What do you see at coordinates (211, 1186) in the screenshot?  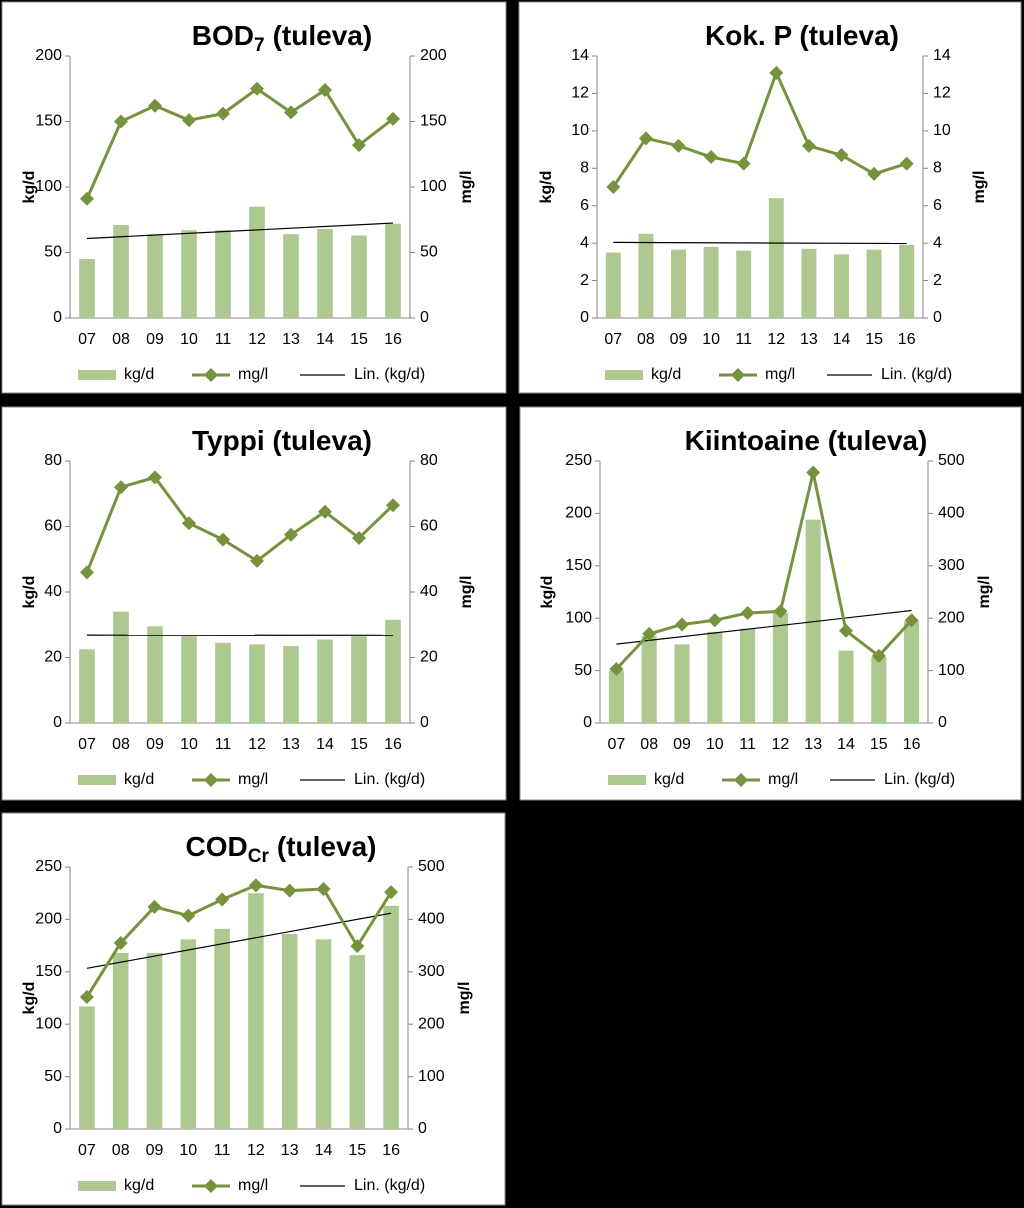 I see `legend-swatch` at bounding box center [211, 1186].